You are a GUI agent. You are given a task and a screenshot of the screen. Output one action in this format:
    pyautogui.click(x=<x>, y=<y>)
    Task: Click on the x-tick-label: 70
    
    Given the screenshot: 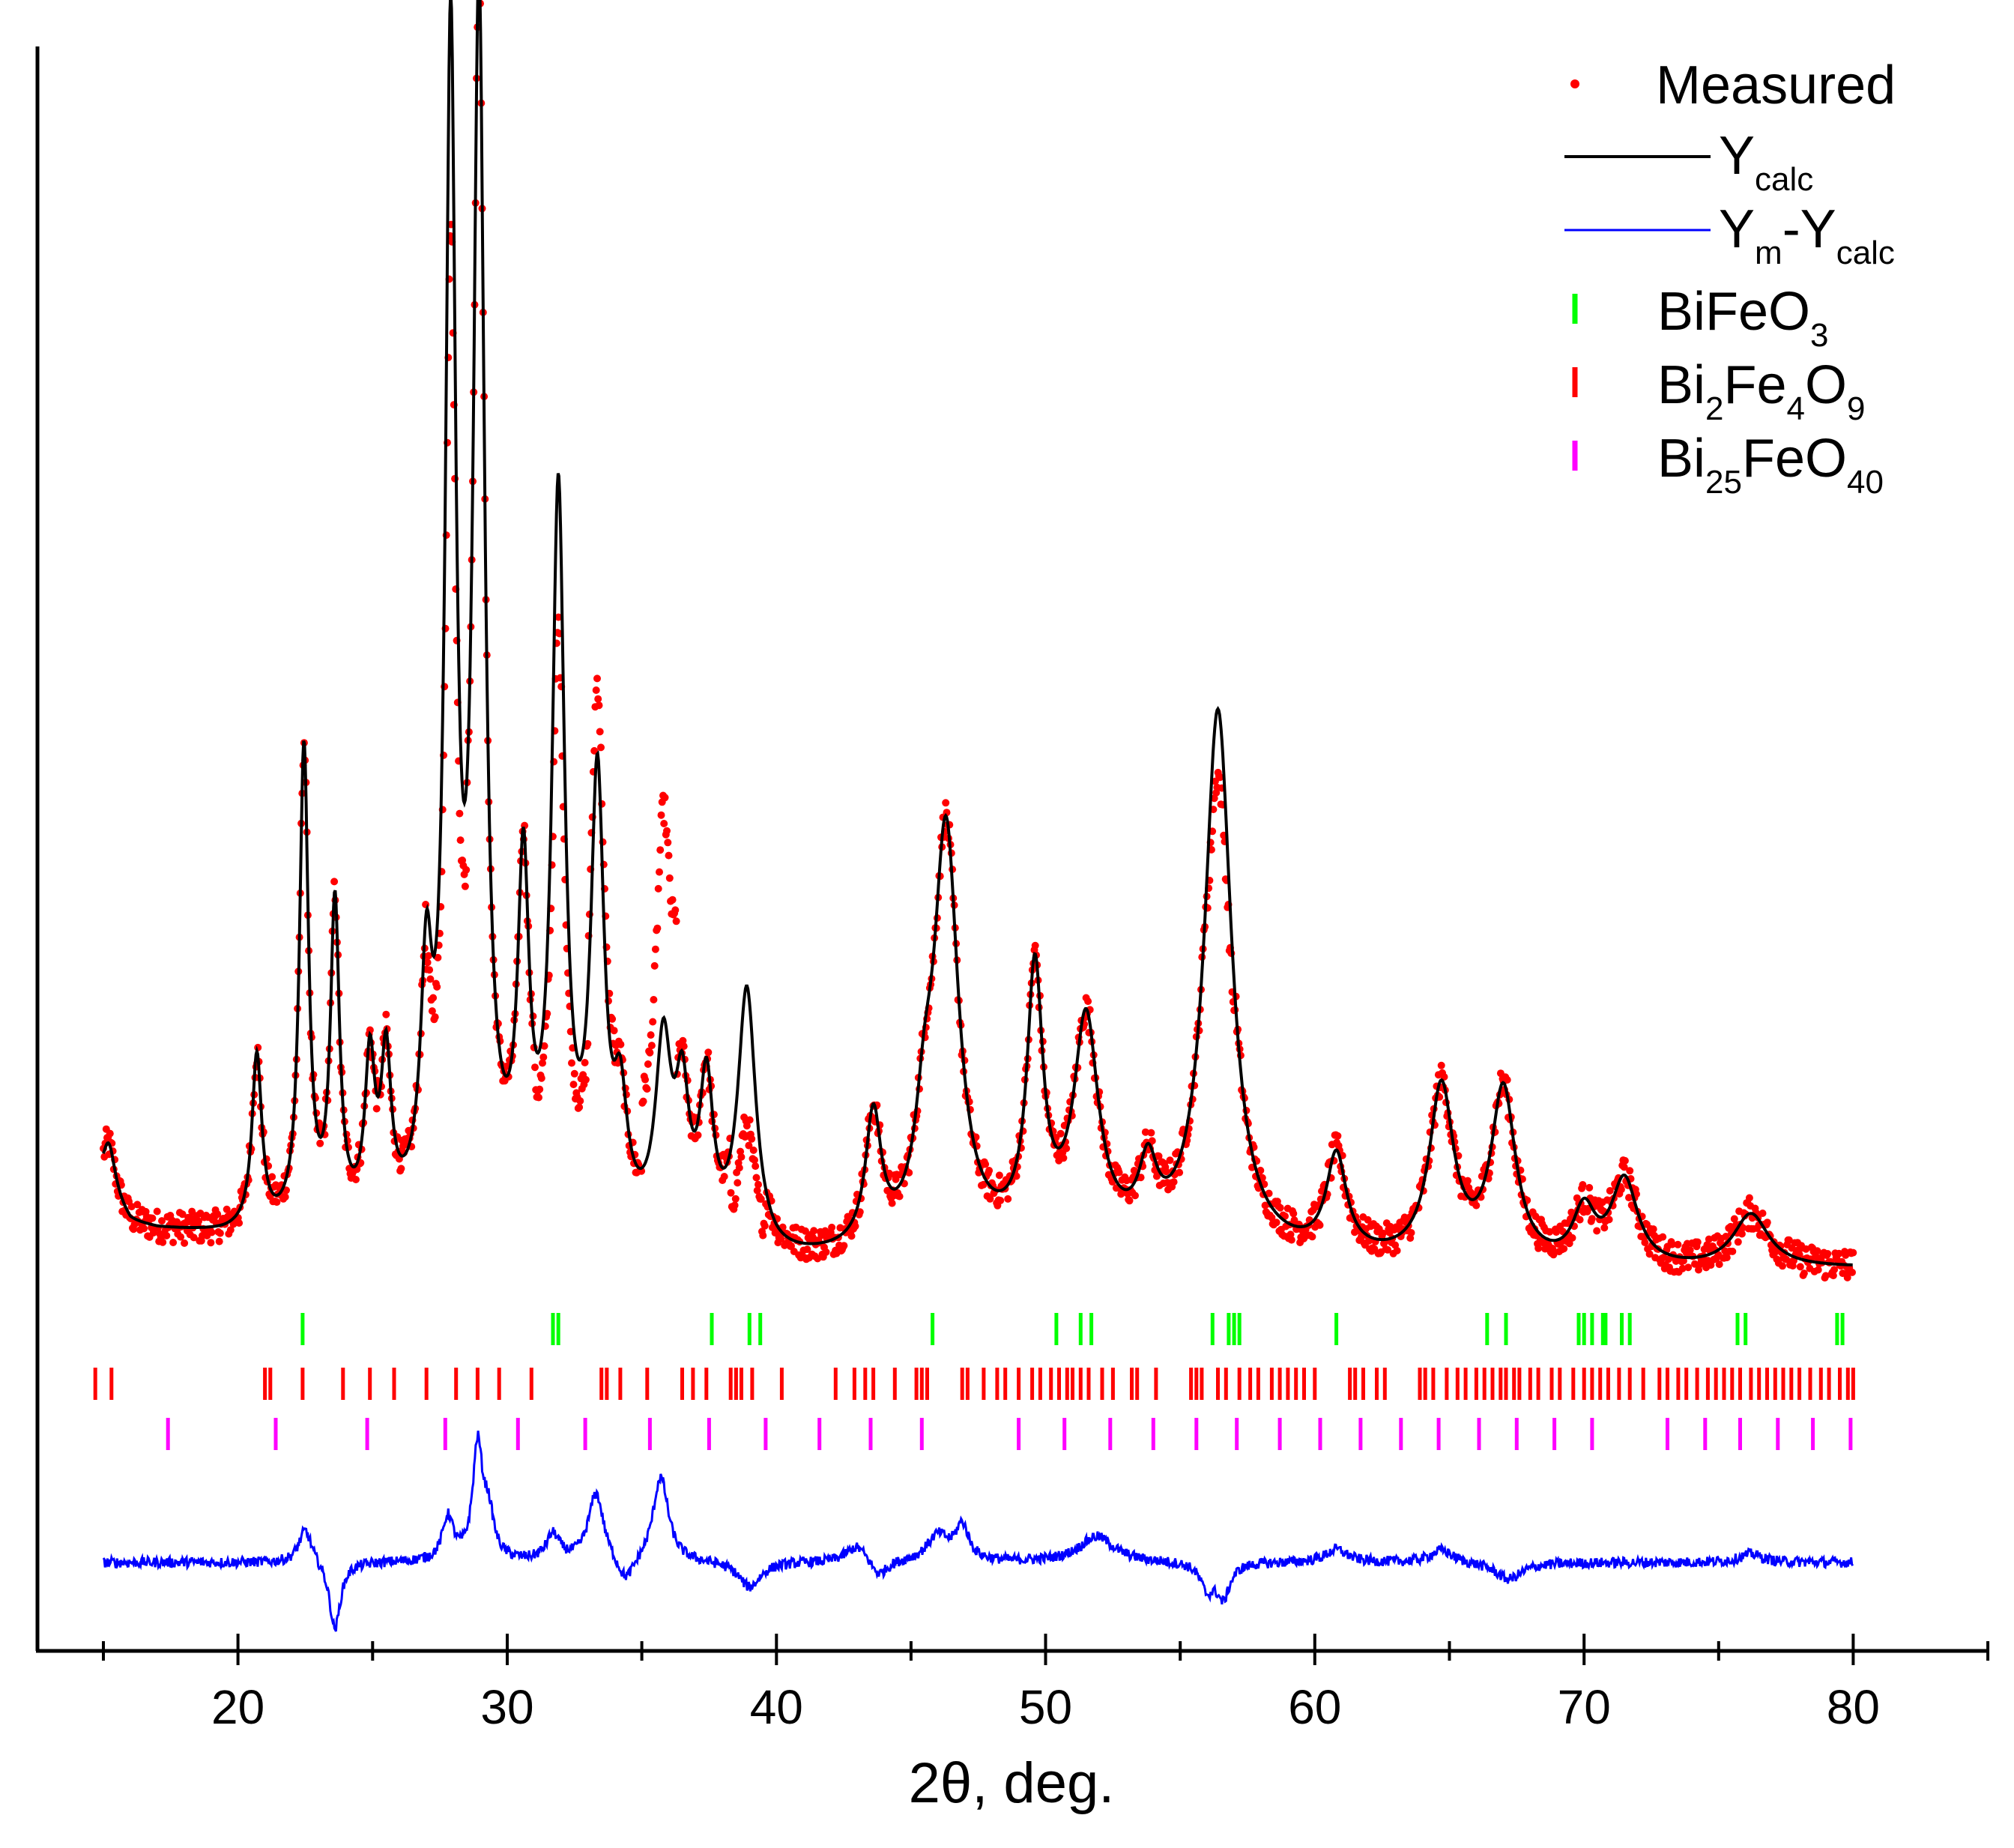 What is the action you would take?
    pyautogui.click(x=1585, y=1707)
    